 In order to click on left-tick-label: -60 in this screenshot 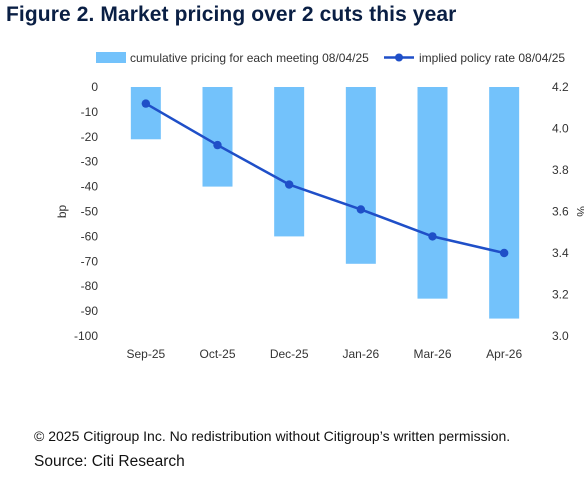, I will do `click(90, 236)`.